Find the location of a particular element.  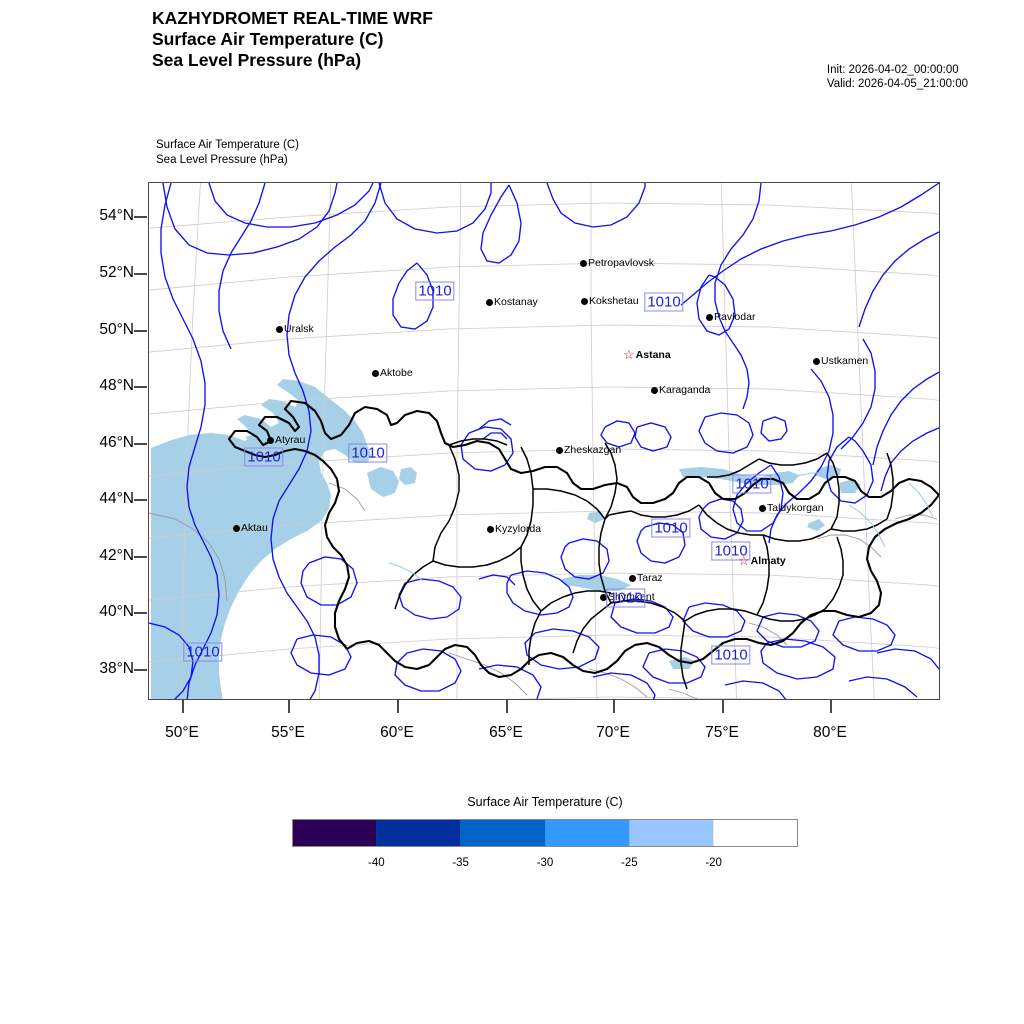

colorbar-tick-label-neg40: -40 is located at coordinates (376, 863).